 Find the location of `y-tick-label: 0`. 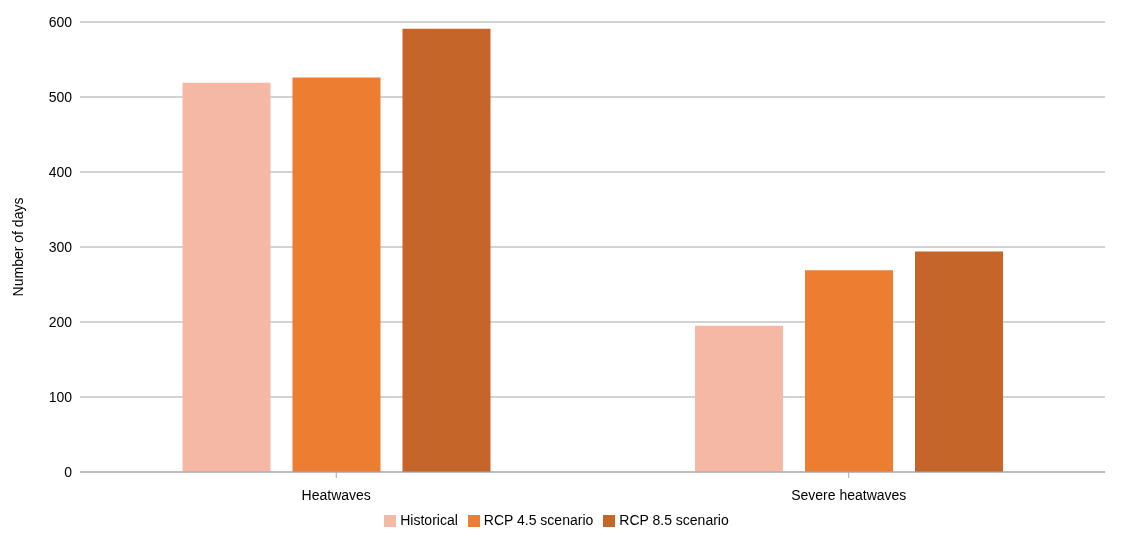

y-tick-label: 0 is located at coordinates (68, 471).